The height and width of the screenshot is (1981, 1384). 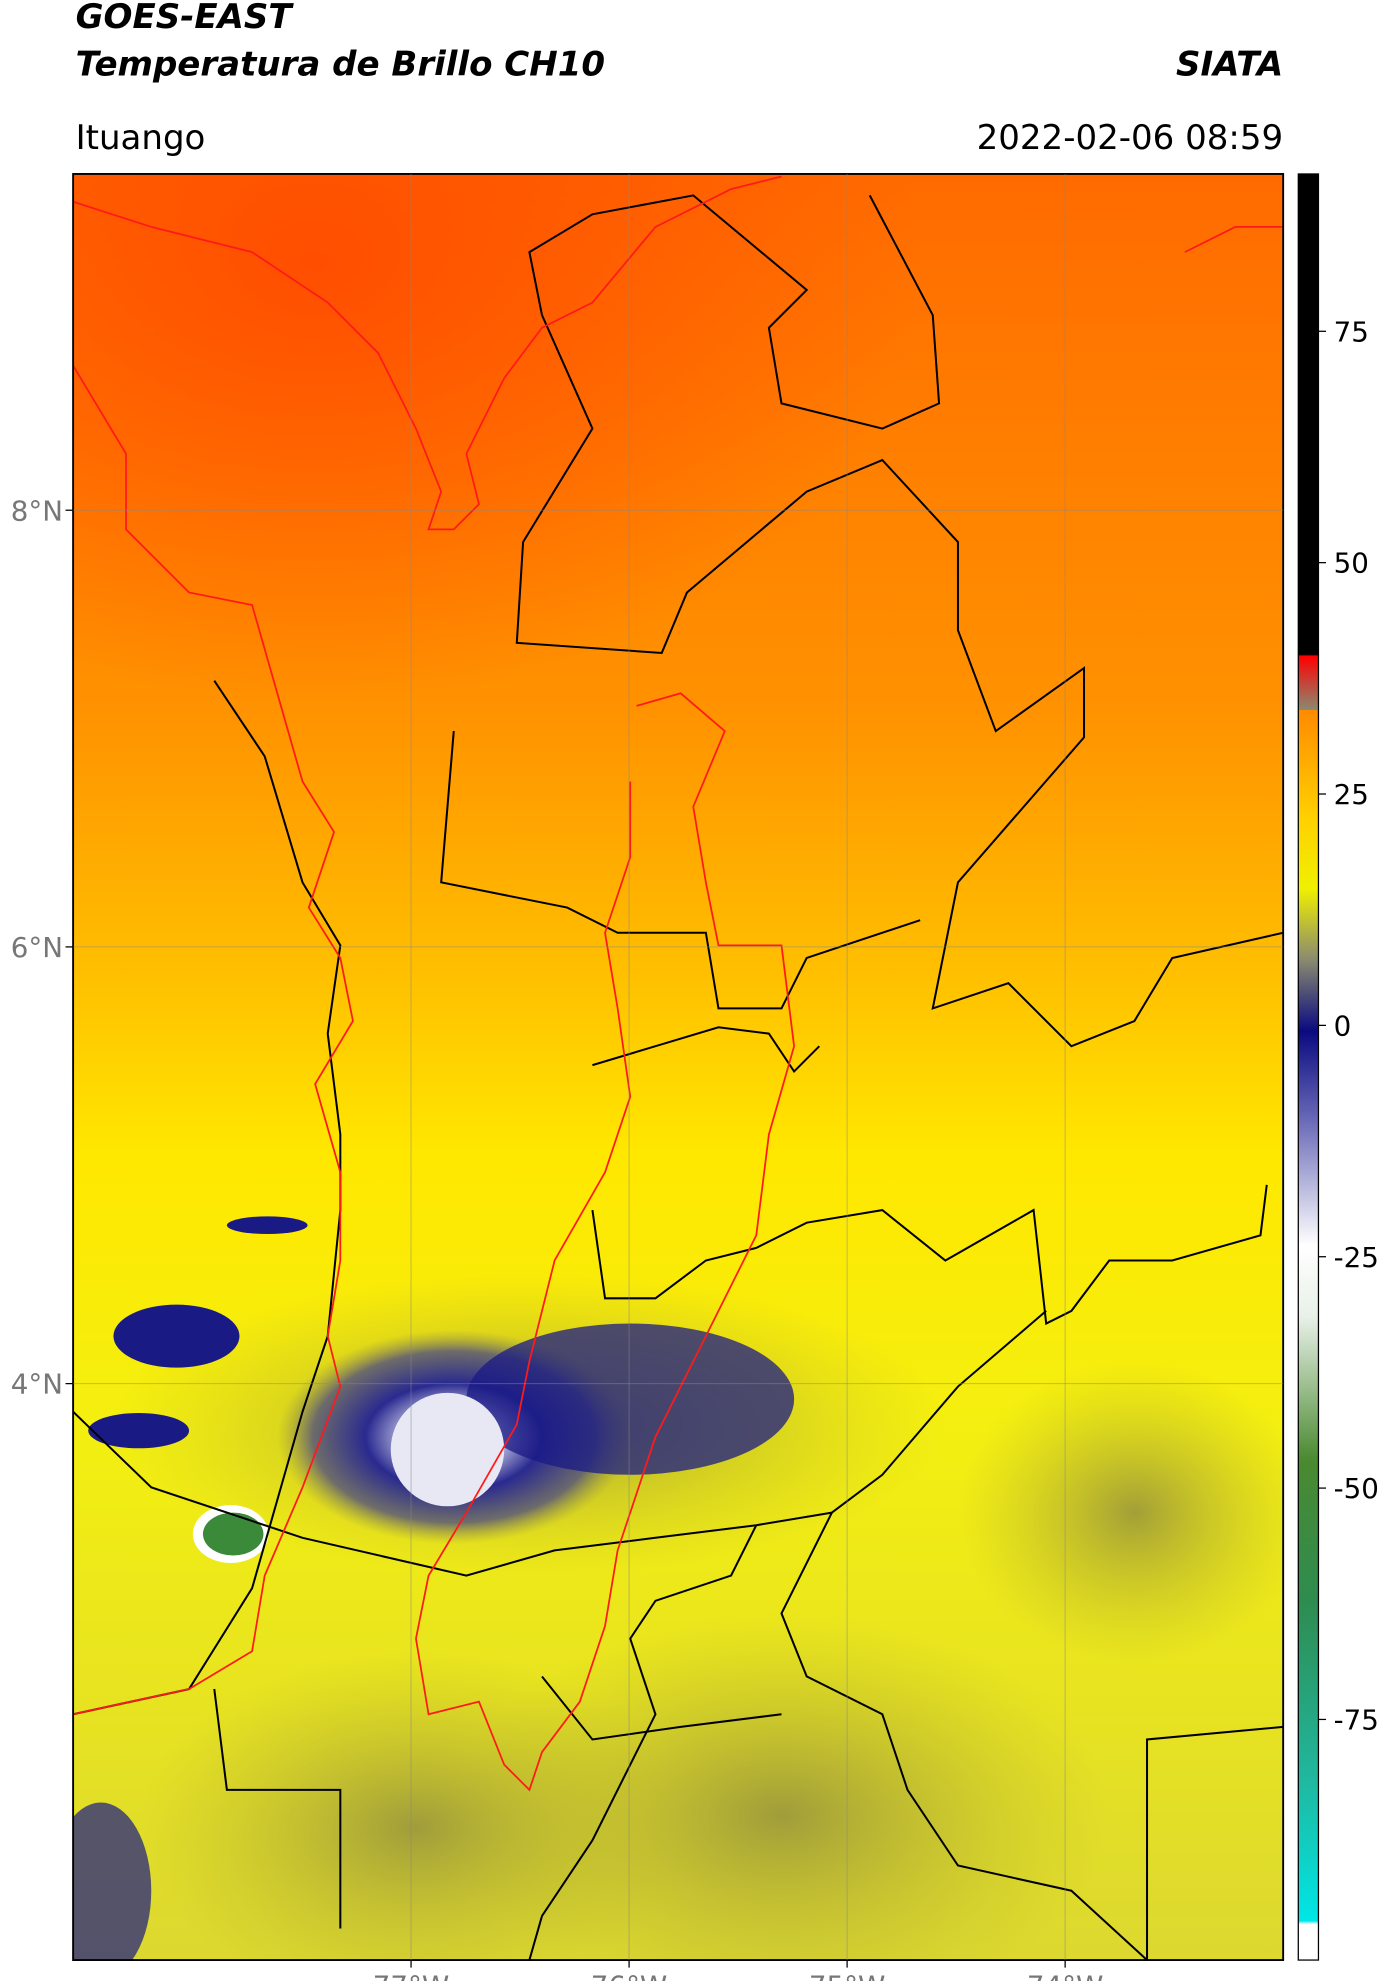 I want to click on location: Ituango, so click(x=141, y=138).